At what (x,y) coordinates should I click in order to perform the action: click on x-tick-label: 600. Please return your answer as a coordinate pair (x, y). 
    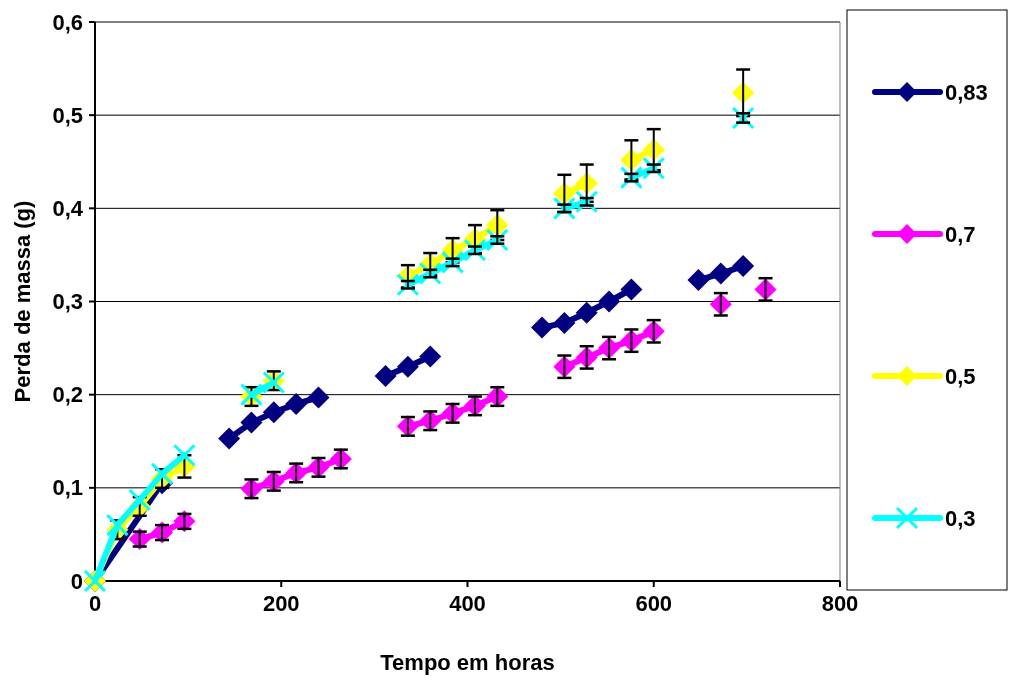
    Looking at the image, I should click on (654, 603).